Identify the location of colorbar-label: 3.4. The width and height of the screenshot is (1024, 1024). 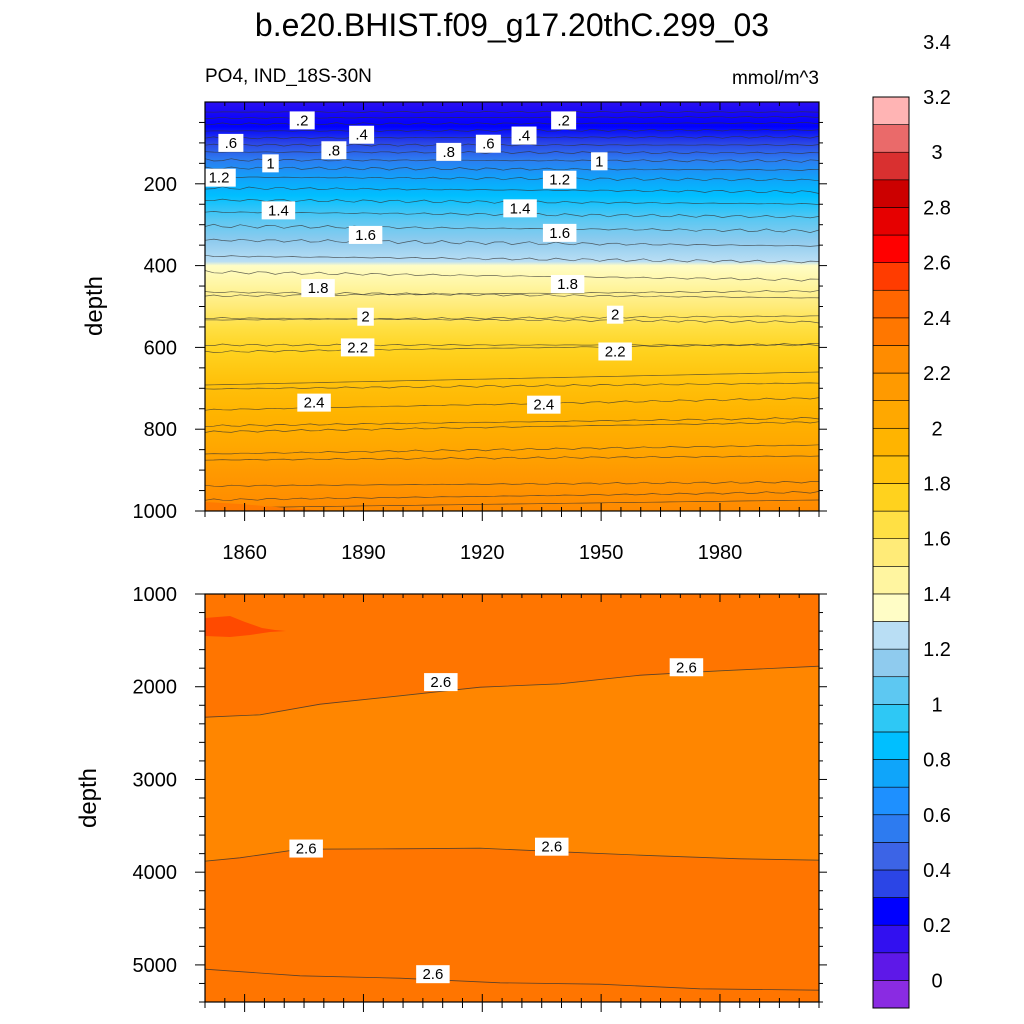
(937, 43).